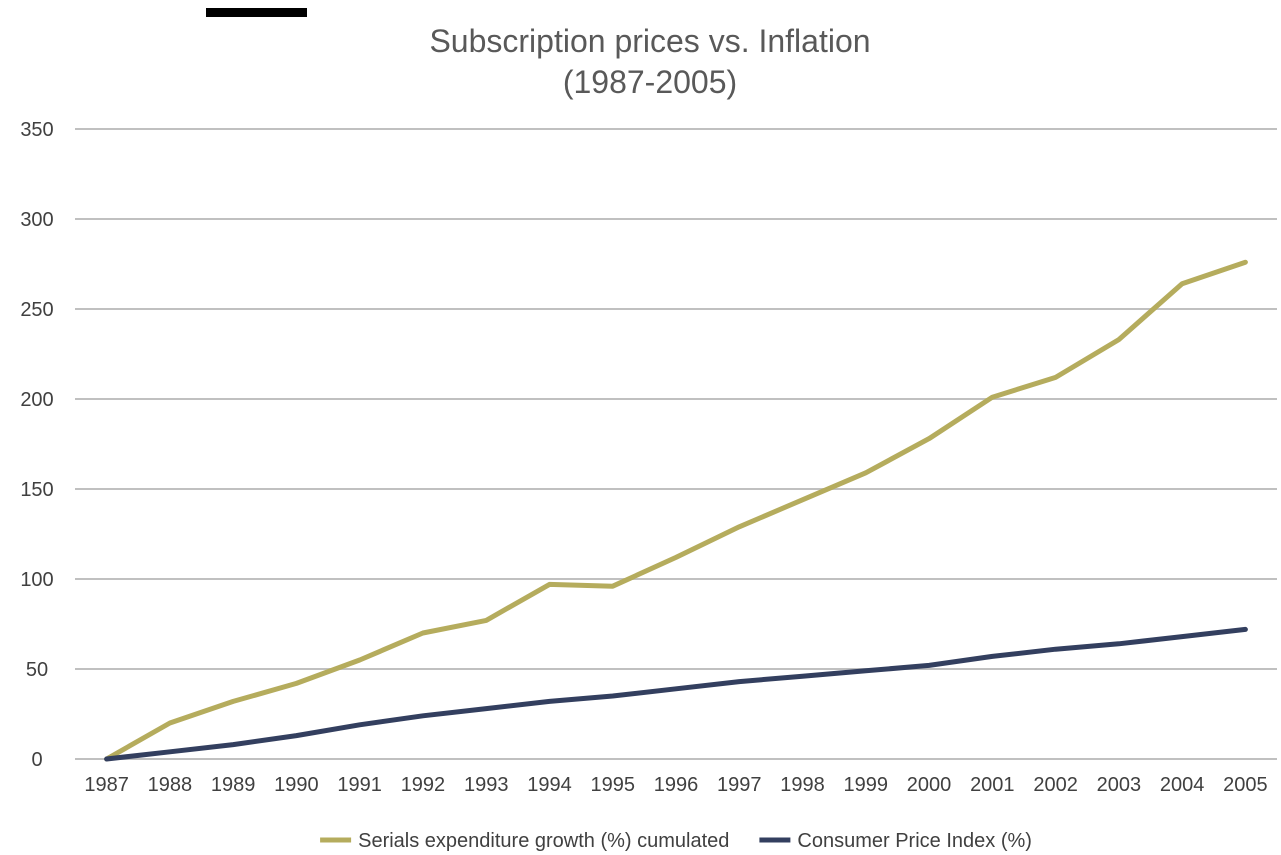  I want to click on x-tick-label: 2003, so click(1119, 785).